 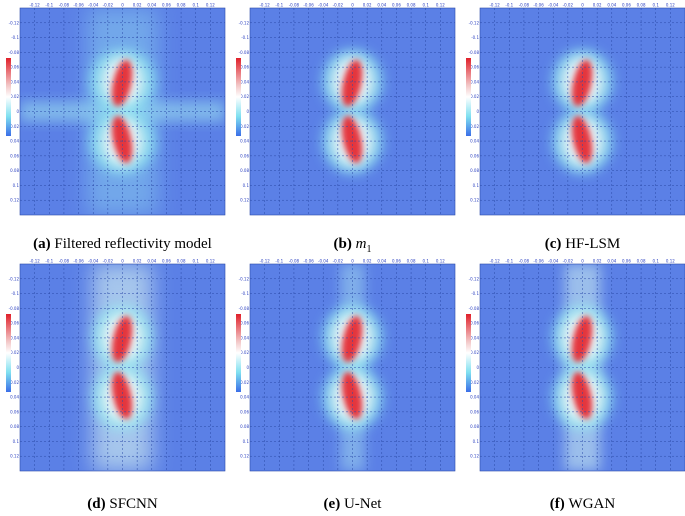 I want to click on caption-text: SFCNN, so click(x=133, y=504).